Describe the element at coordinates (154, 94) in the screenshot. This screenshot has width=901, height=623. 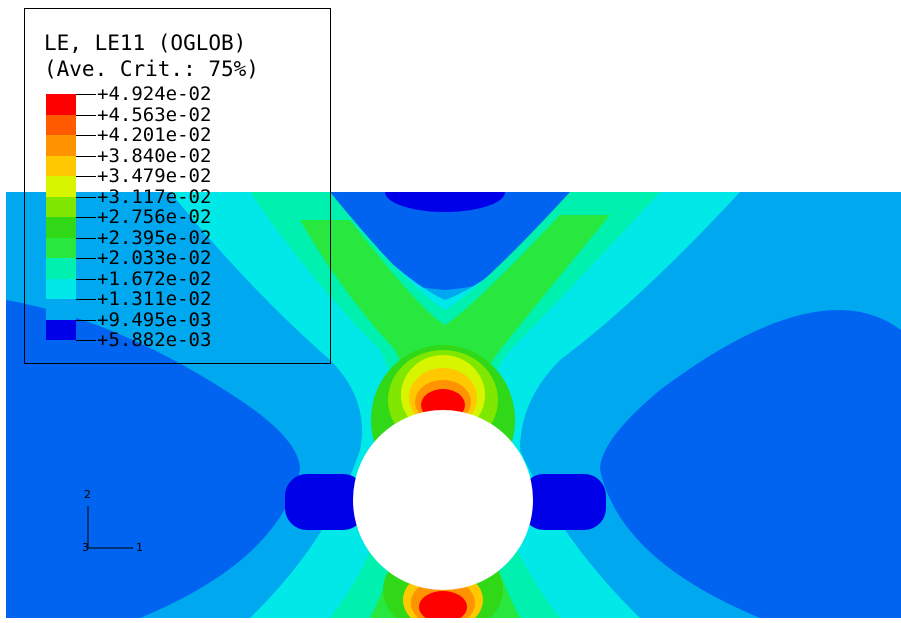
I see `legend-level-label: +4.924e-02` at that location.